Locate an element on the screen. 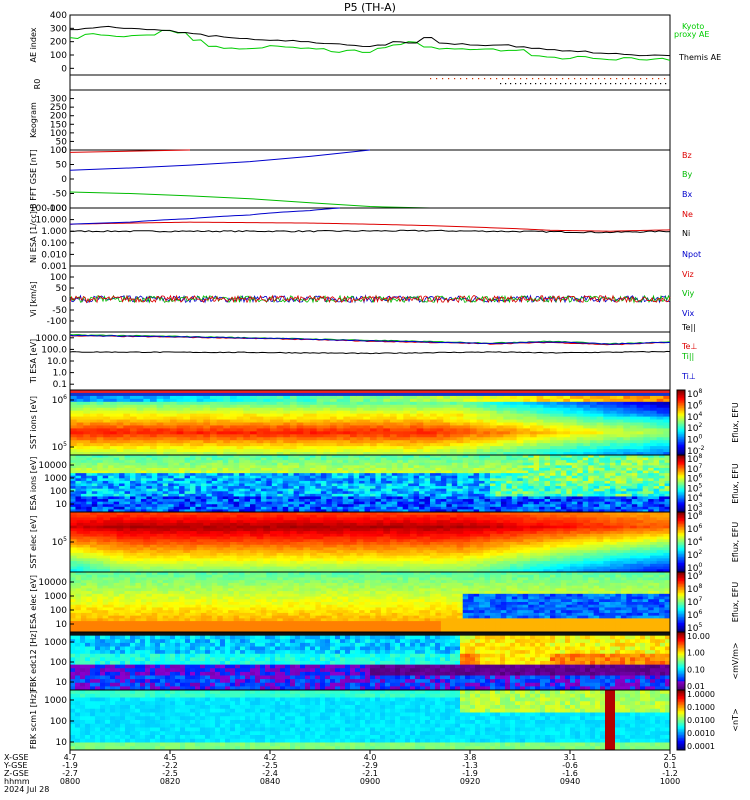 The image size is (750, 800). fbk-edc12-colorbar-tick: 10.00 is located at coordinates (698, 636).